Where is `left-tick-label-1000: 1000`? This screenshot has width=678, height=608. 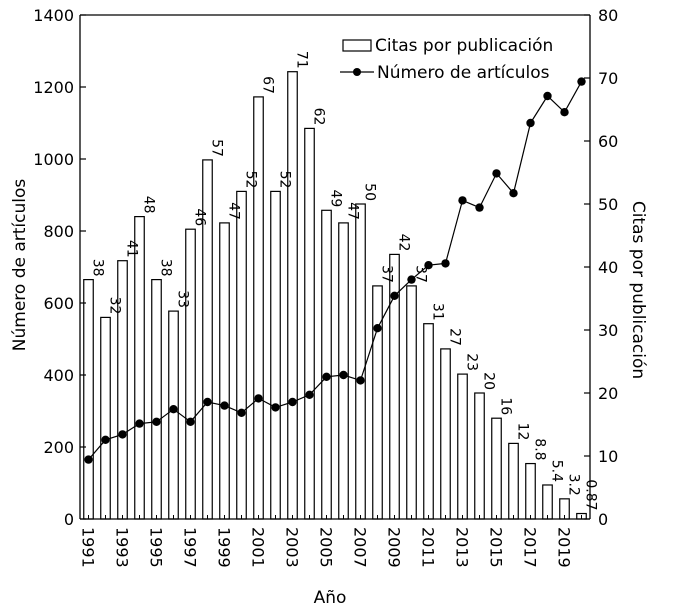
left-tick-label-1000: 1000 is located at coordinates (53, 159).